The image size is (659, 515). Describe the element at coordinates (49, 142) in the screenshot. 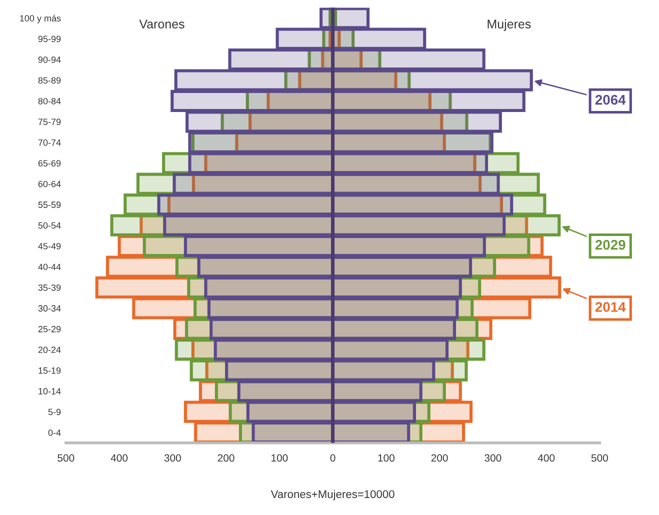

I see `y-tick-label: 70-74` at that location.